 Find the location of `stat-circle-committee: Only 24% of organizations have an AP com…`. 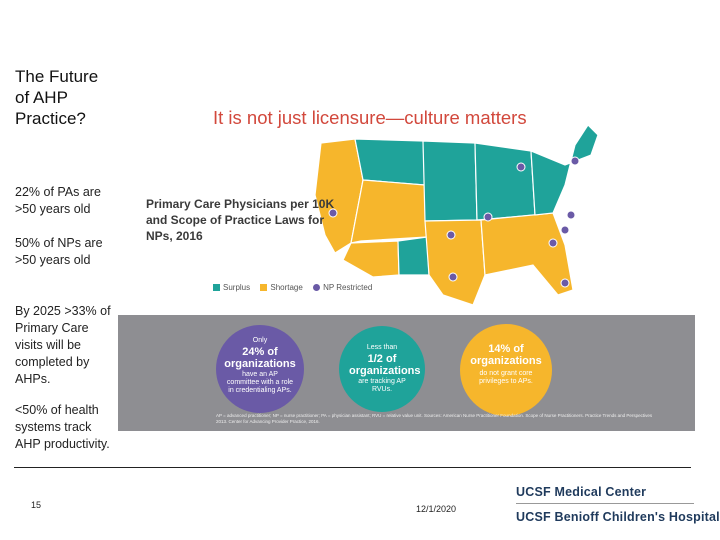

stat-circle-committee: Only 24% of organizations have an AP com… is located at coordinates (260, 369).